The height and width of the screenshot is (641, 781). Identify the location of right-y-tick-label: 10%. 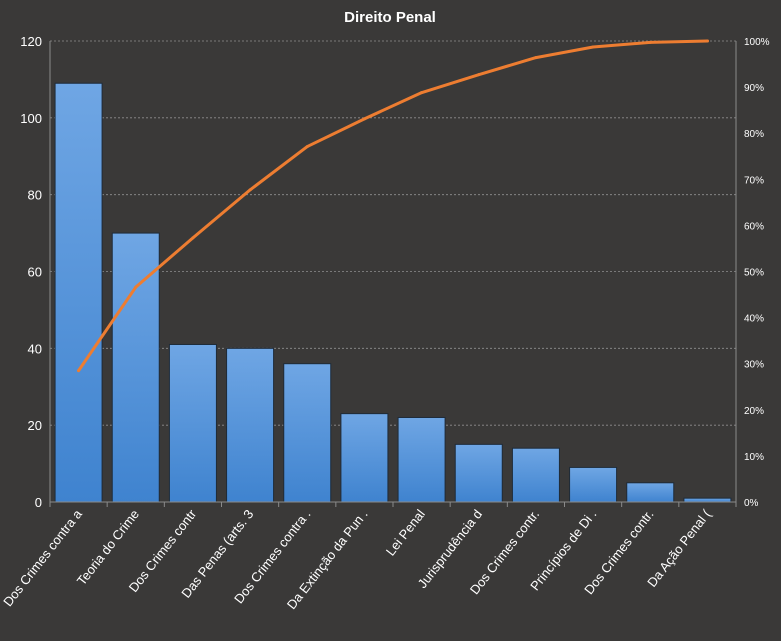
(754, 457).